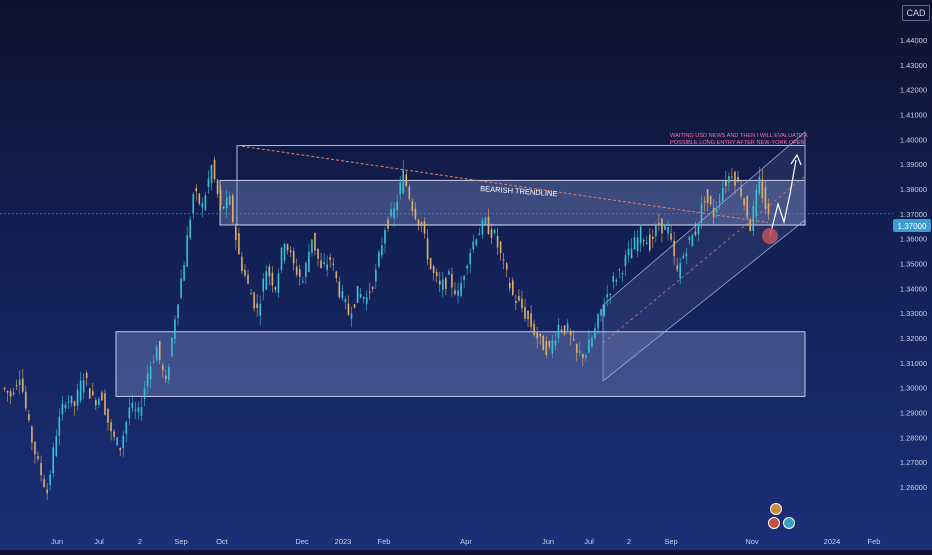 The image size is (932, 555). What do you see at coordinates (140, 541) in the screenshot?
I see `x-axis-label: 2` at bounding box center [140, 541].